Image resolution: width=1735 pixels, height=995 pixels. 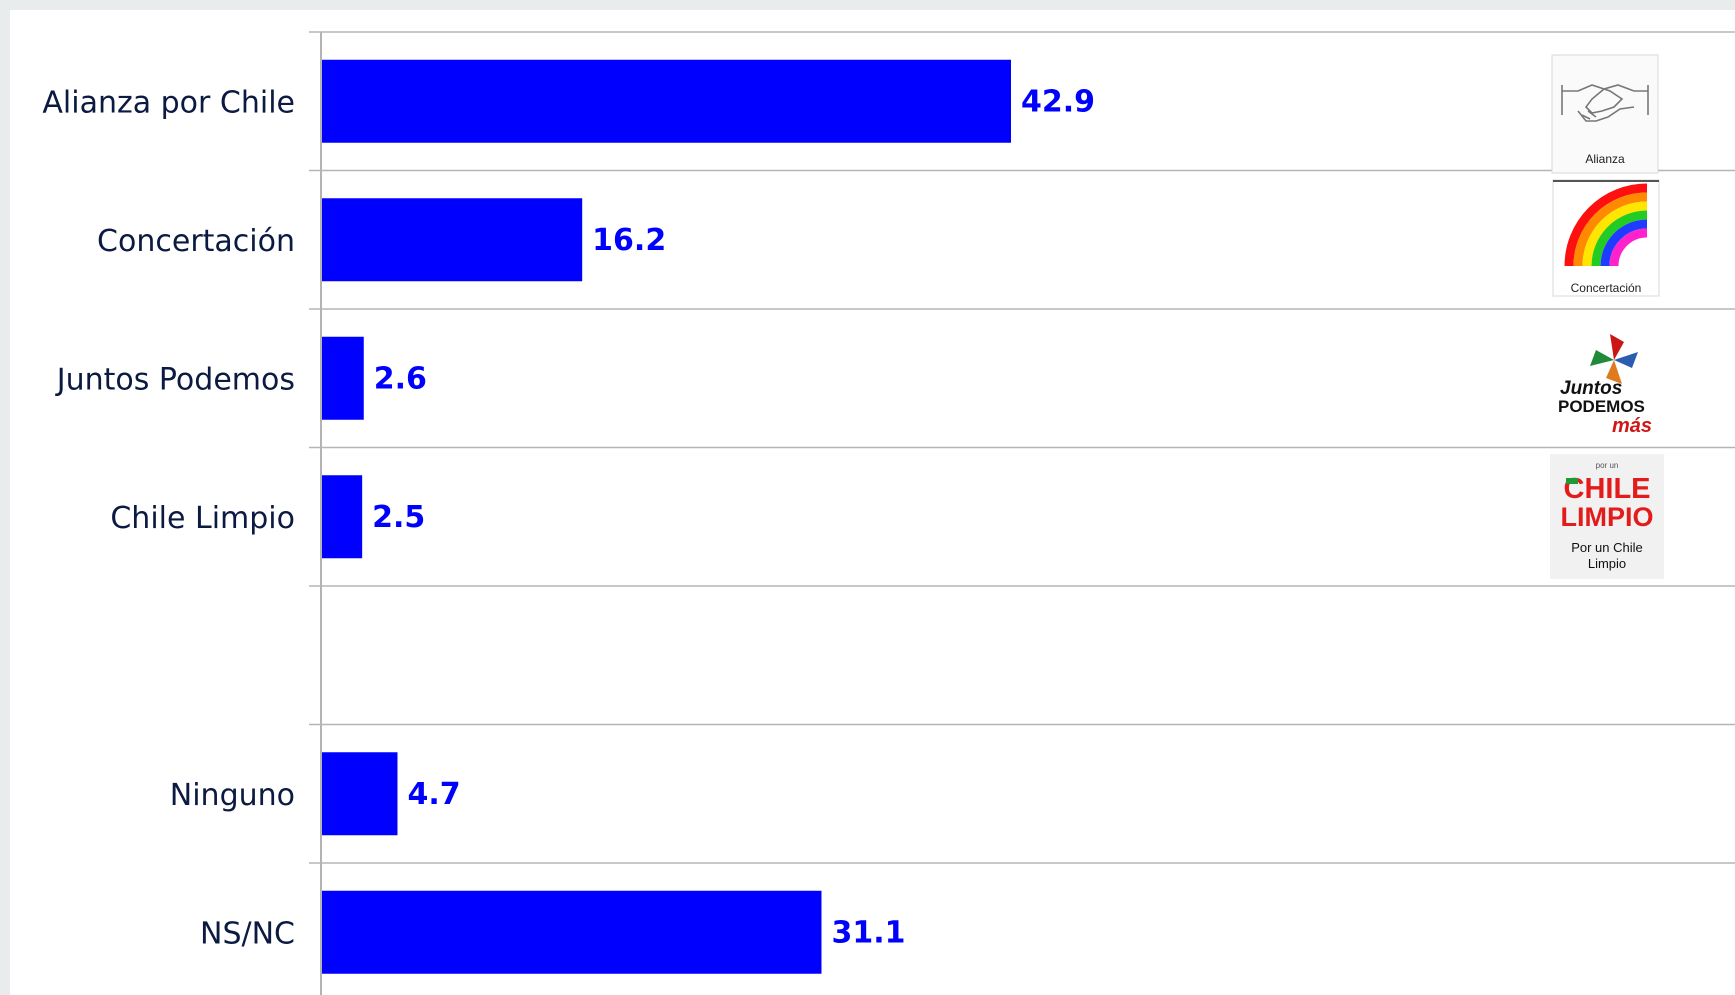 I want to click on category-label: Chile Limpio, so click(x=202, y=518).